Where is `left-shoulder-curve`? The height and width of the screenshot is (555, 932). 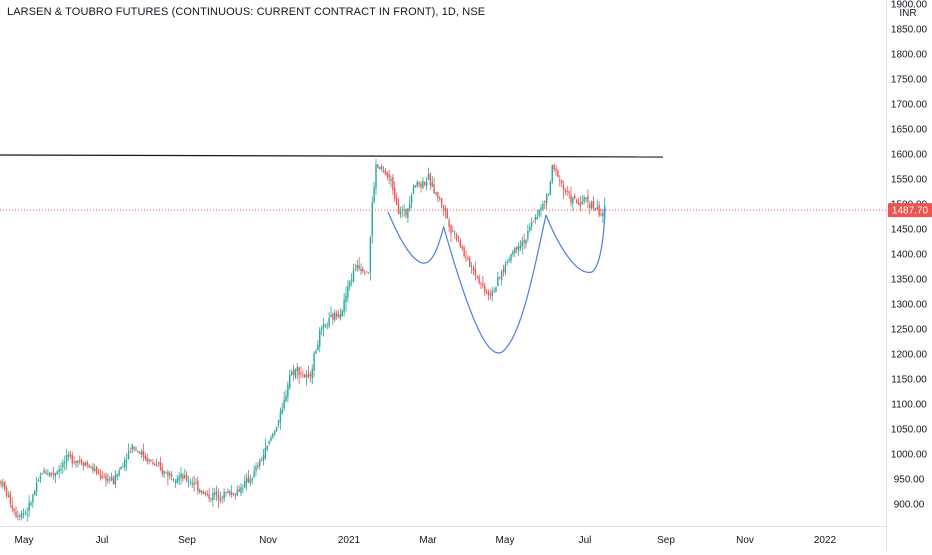
left-shoulder-curve is located at coordinates (416, 237).